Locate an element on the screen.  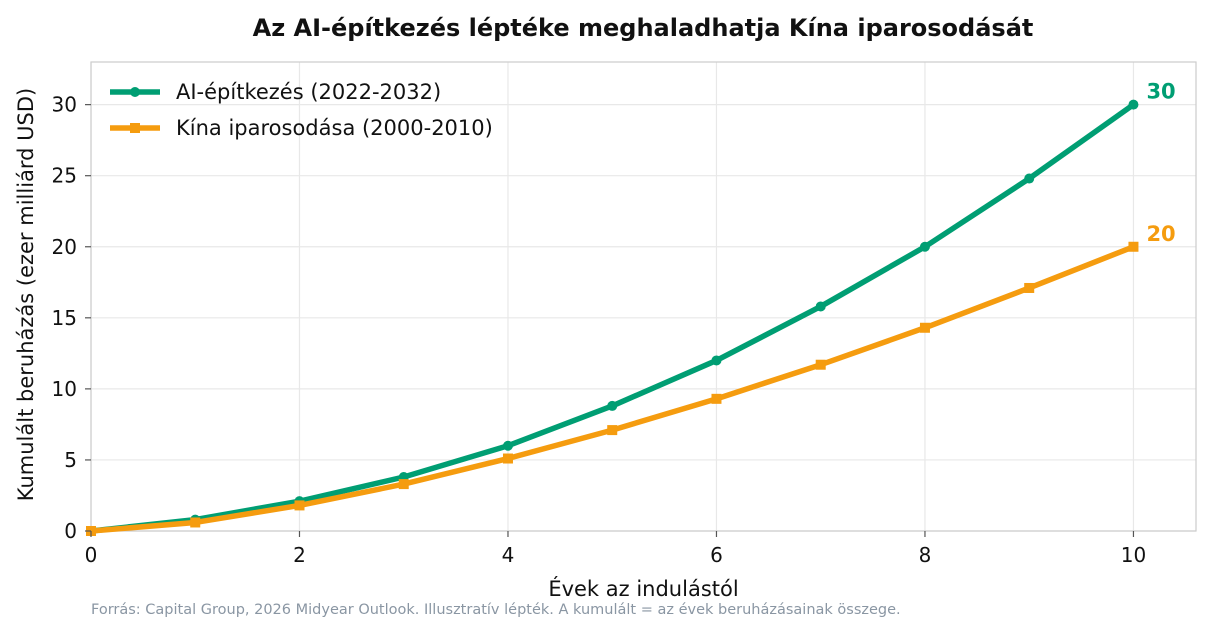
end-labels: 30 20 is located at coordinates (1160, 163).